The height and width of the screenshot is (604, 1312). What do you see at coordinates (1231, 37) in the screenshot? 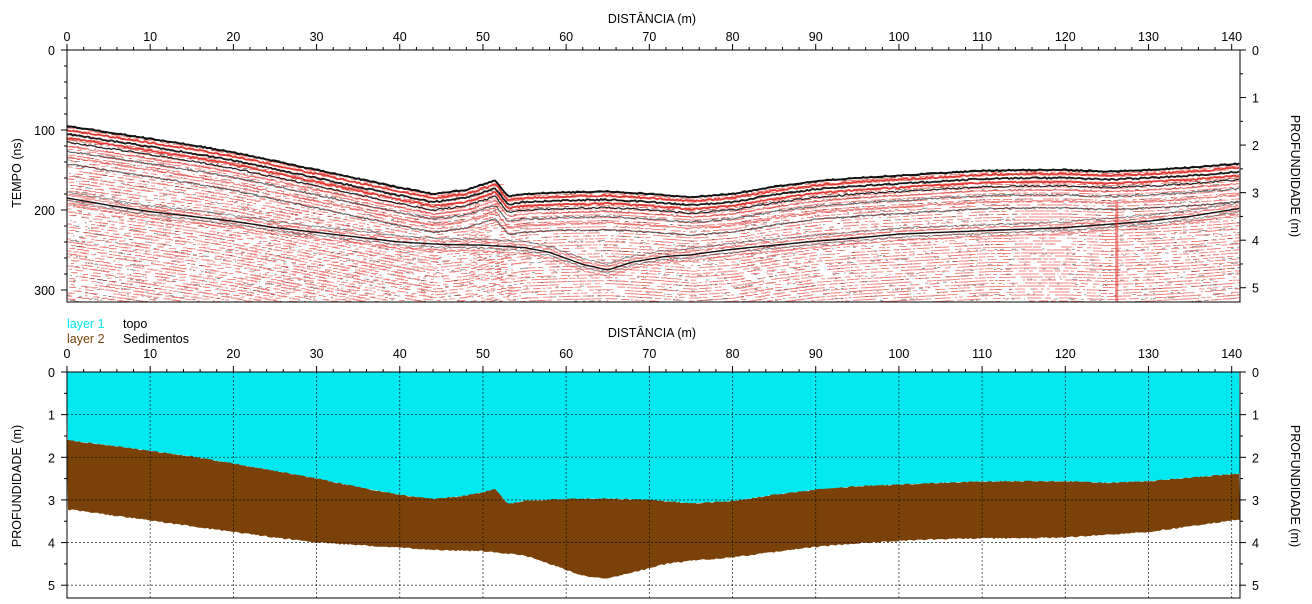
I see `radargram-x-tick-label: 140` at bounding box center [1231, 37].